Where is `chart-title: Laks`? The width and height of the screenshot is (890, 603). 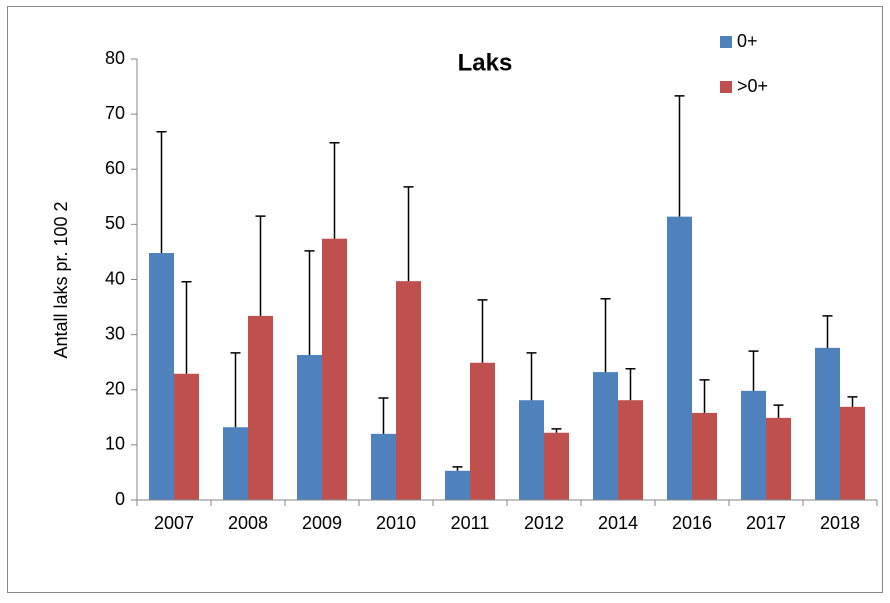
chart-title: Laks is located at coordinates (485, 62).